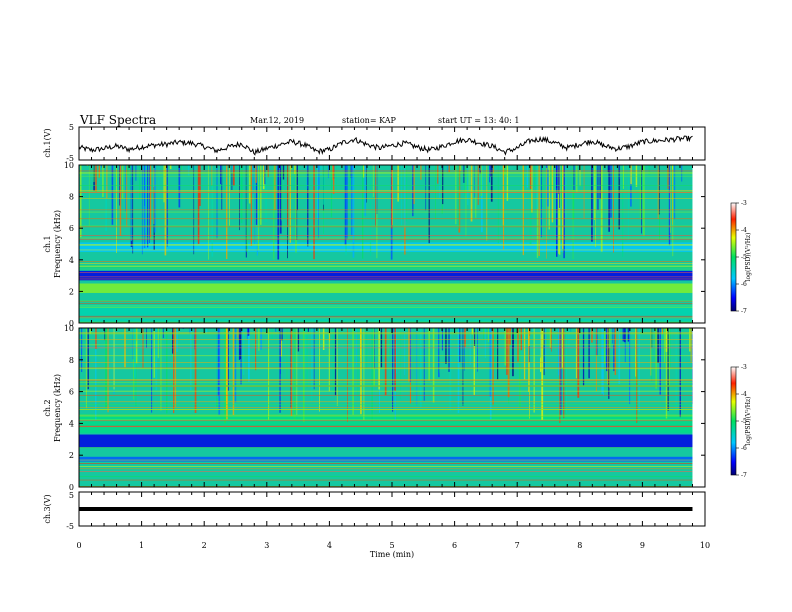 The height and width of the screenshot is (612, 792). Describe the element at coordinates (71, 260) in the screenshot. I see `ytick-label: 4` at that location.